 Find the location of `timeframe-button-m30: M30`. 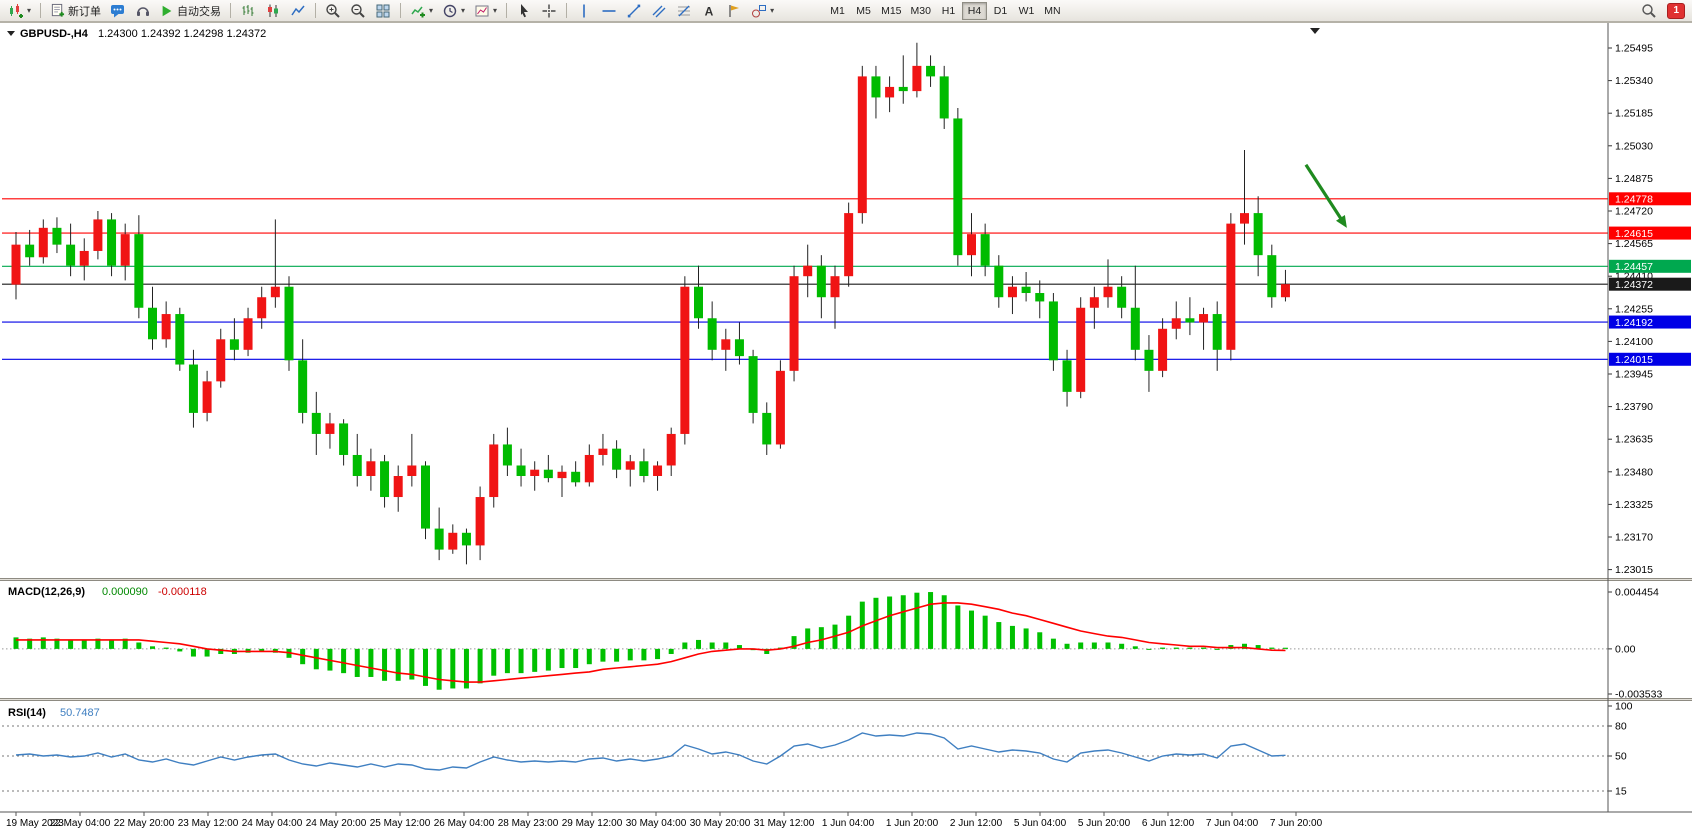

timeframe-button-m30: M30 is located at coordinates (921, 11).